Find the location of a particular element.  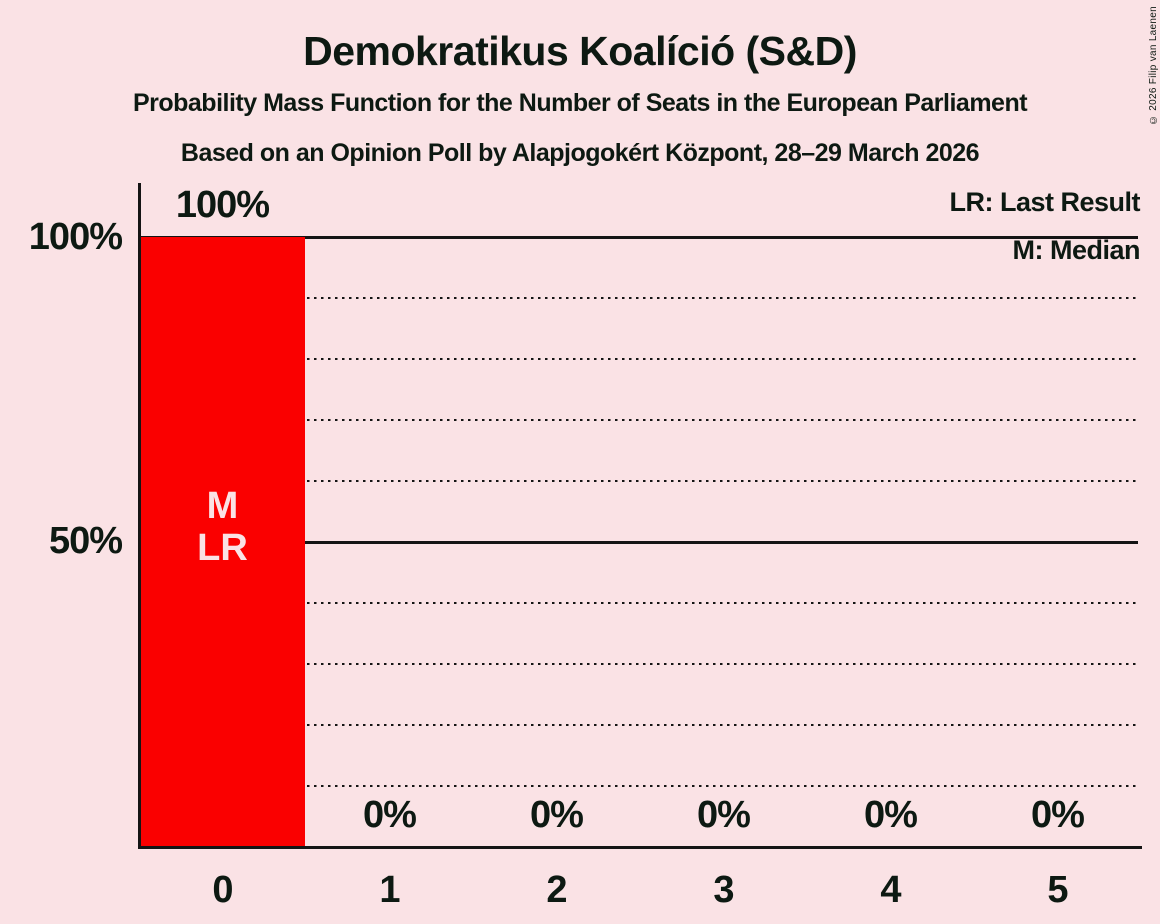

y-axis-line is located at coordinates (139, 516).